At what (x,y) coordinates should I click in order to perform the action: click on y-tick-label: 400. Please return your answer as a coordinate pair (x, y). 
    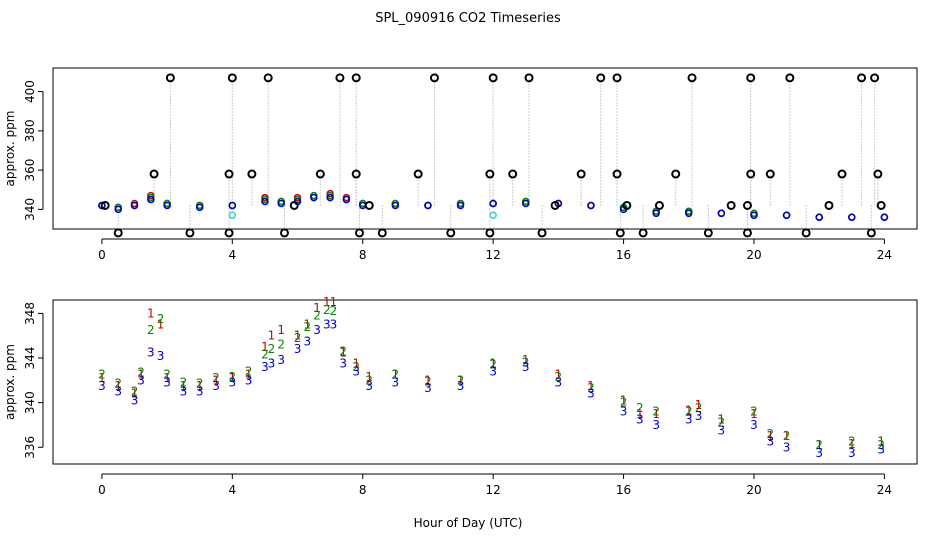
    Looking at the image, I should click on (30, 91).